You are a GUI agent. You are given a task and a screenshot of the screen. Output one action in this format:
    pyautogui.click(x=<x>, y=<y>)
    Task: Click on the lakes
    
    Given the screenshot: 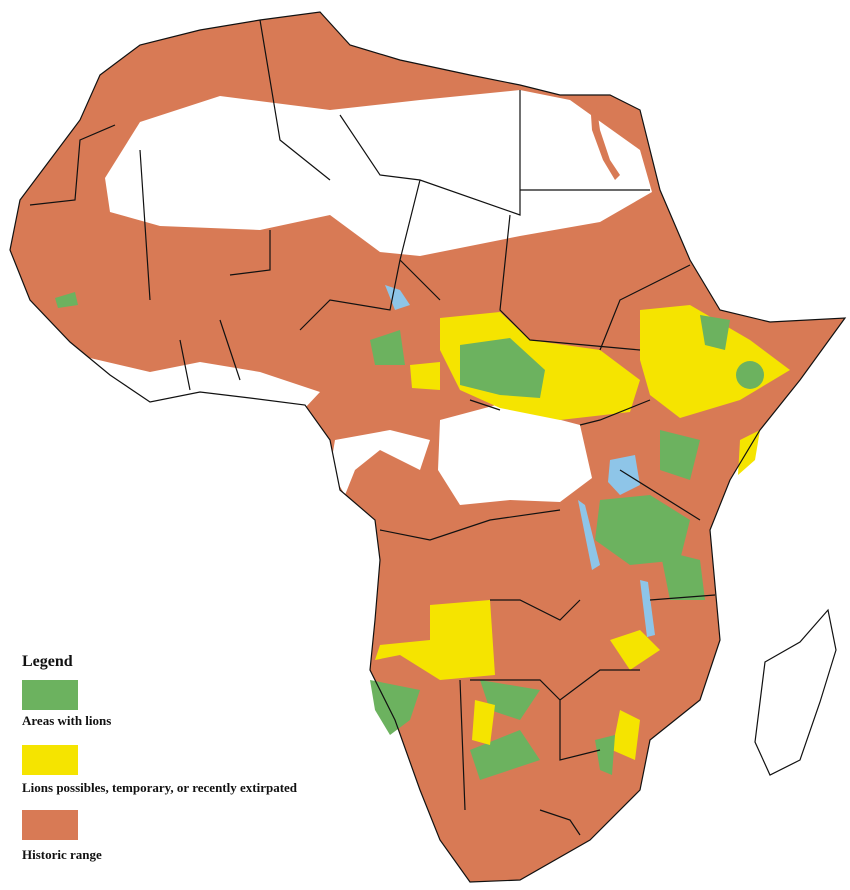 What is the action you would take?
    pyautogui.click(x=520, y=461)
    